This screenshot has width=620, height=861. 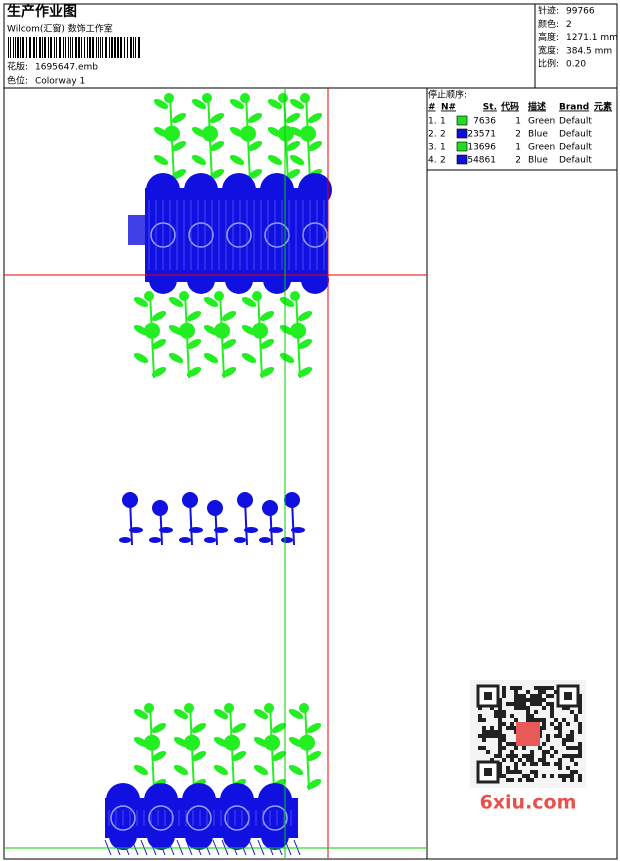 What do you see at coordinates (448, 108) in the screenshot?
I see `column-header: N#` at bounding box center [448, 108].